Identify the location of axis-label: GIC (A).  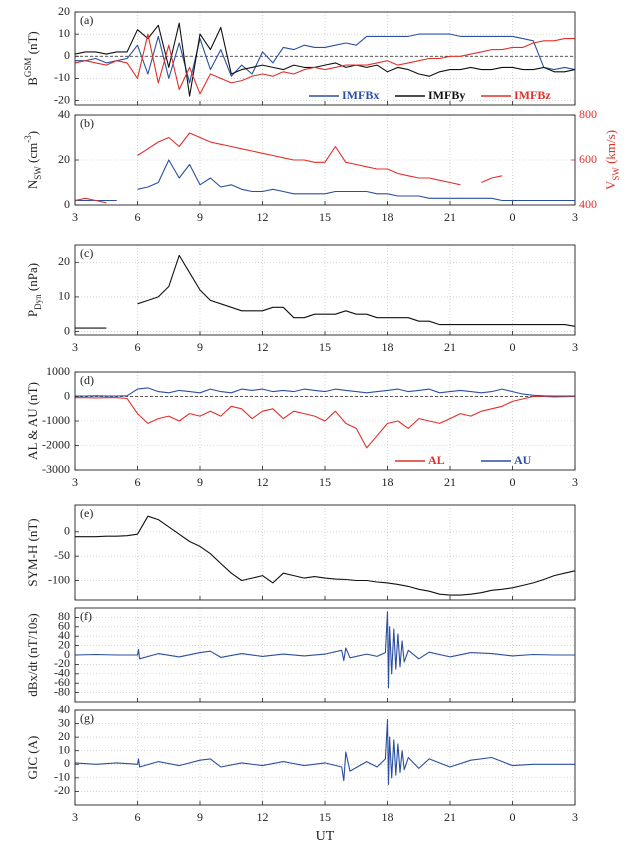
(32, 758).